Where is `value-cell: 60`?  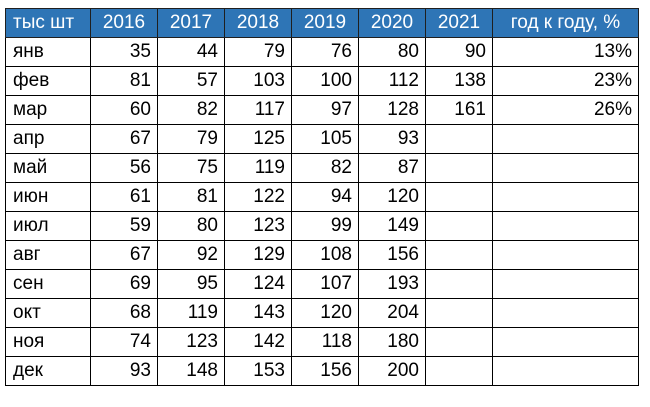 value-cell: 60 is located at coordinates (124, 110).